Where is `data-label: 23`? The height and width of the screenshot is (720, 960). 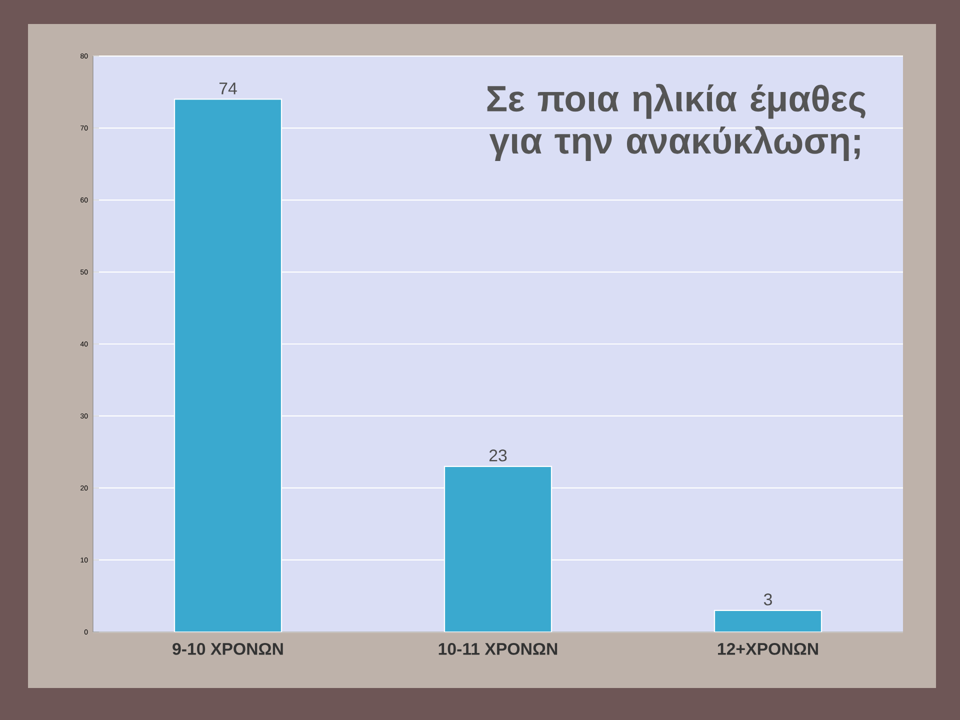 data-label: 23 is located at coordinates (498, 455).